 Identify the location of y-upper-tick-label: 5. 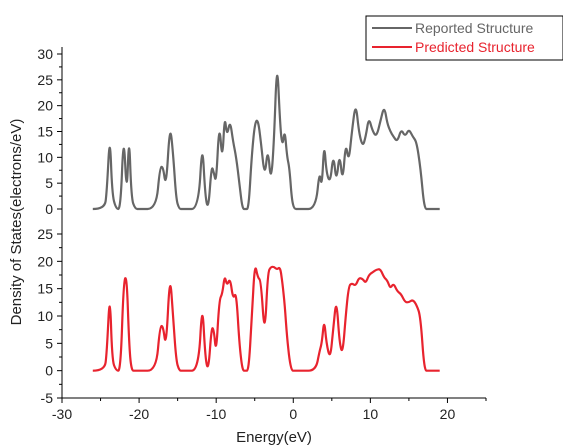
(49, 183).